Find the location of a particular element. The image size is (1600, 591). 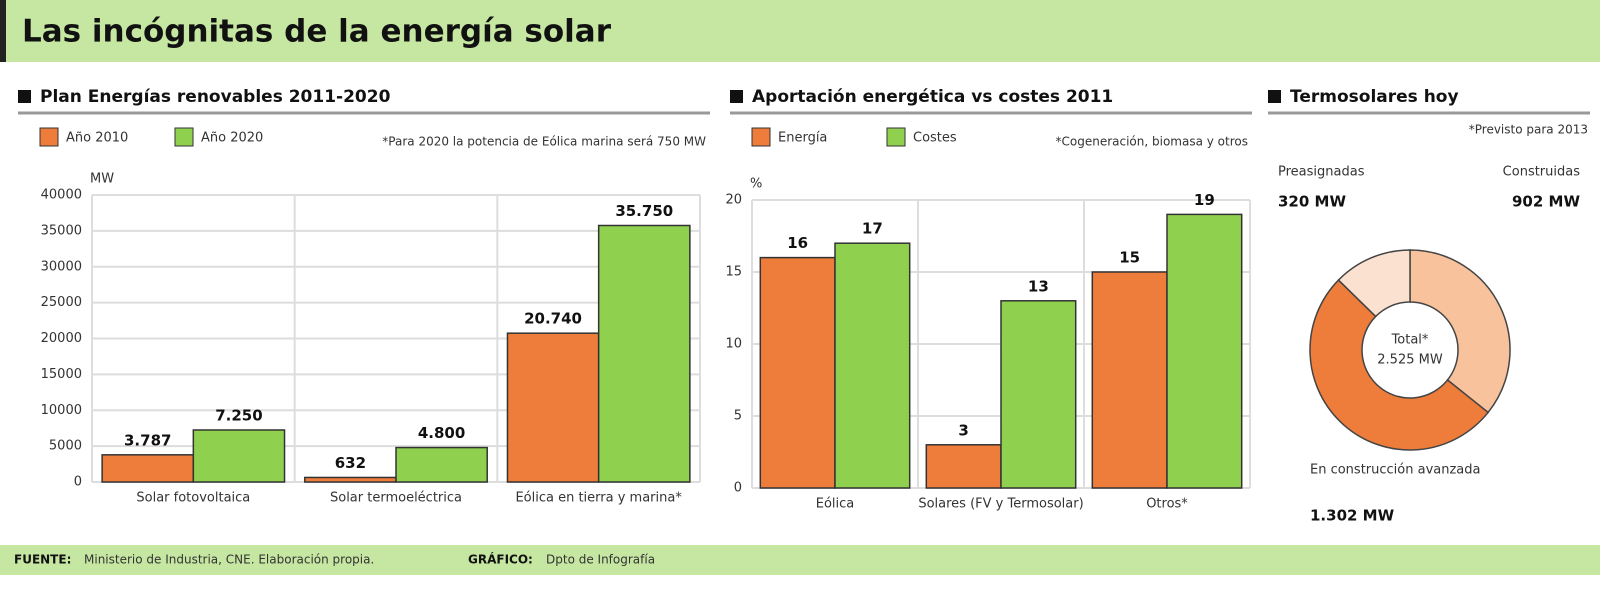

legend-label: Costes is located at coordinates (935, 138).